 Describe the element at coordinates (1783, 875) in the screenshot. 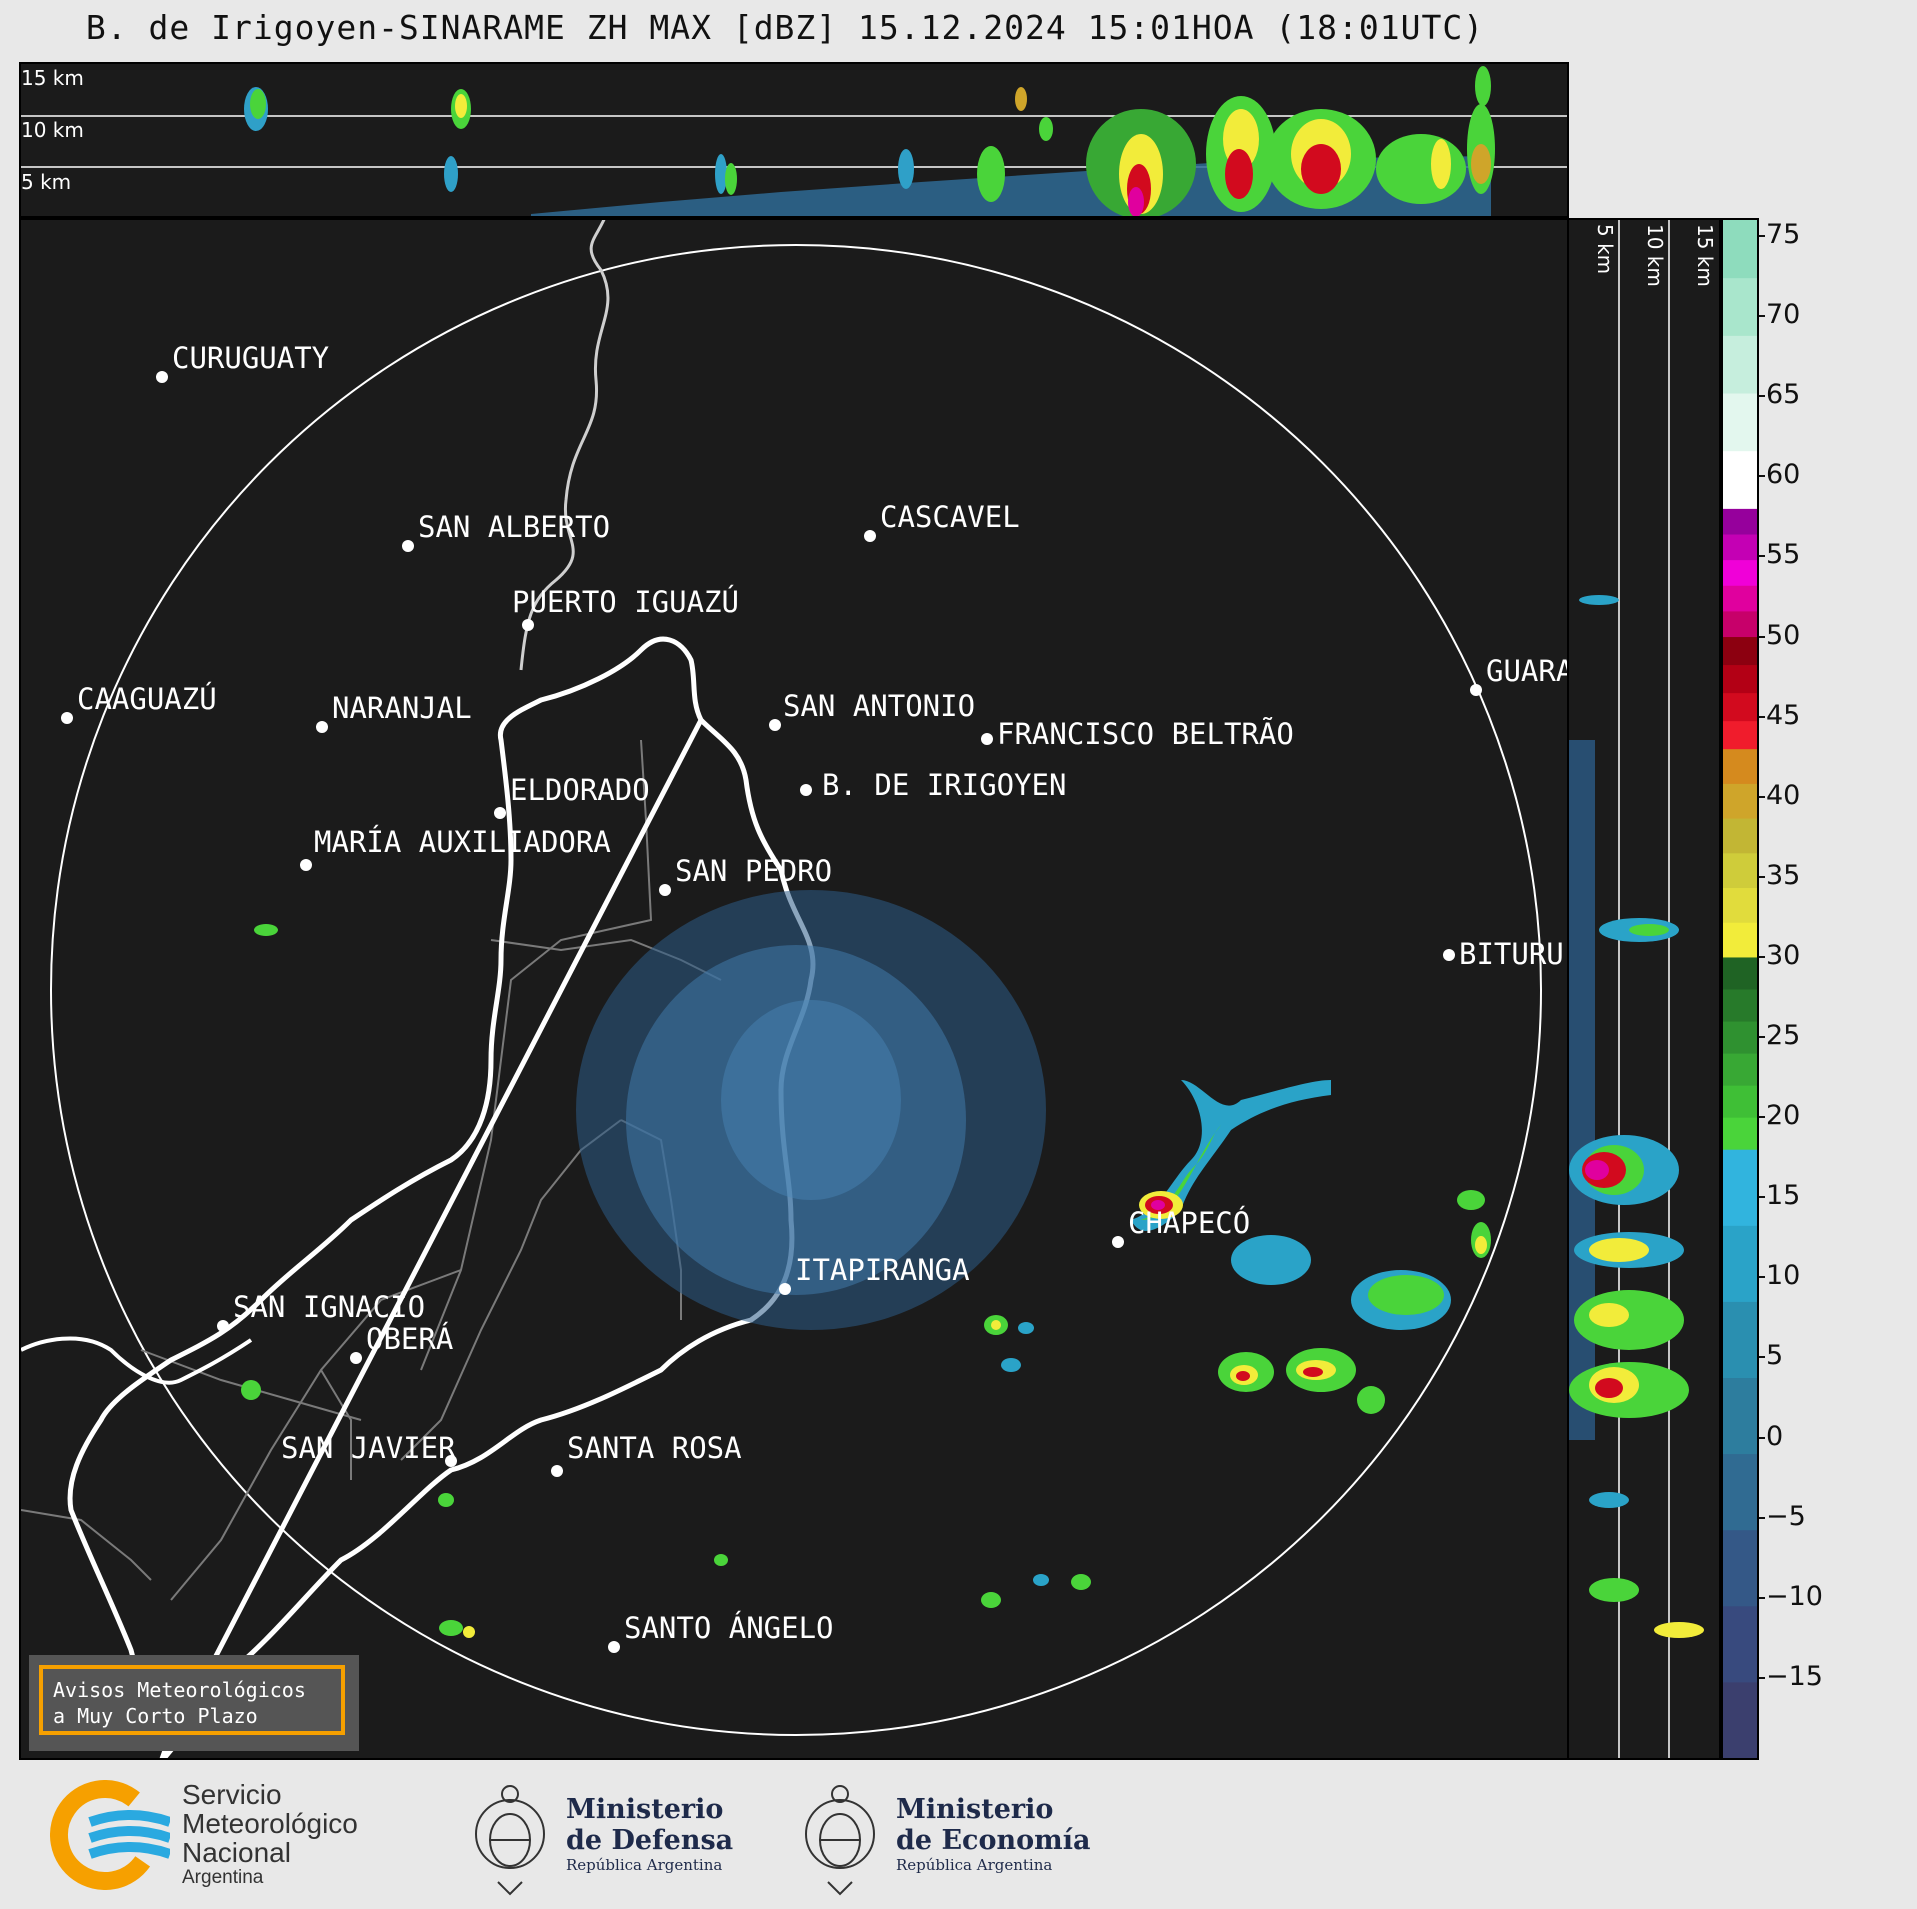

I see `colorbar-tick-label: 35` at that location.